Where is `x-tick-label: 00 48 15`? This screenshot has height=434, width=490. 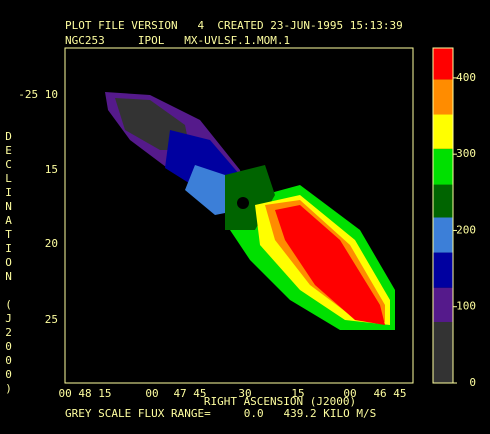 x-tick-label: 00 48 15 is located at coordinates (85, 393).